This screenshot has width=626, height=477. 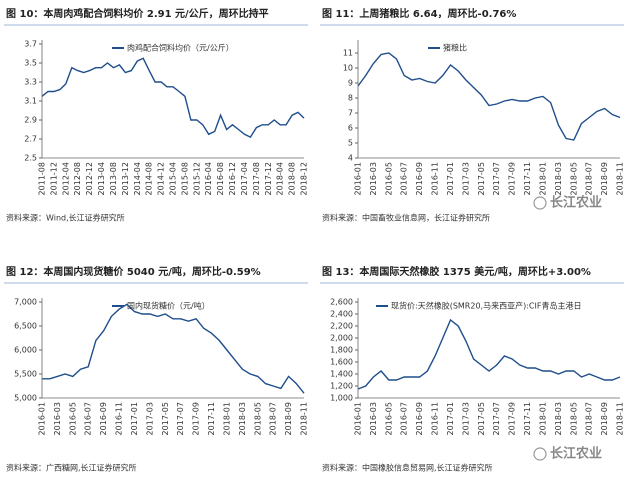 I want to click on legend-label: 猪粮比, so click(x=455, y=48).